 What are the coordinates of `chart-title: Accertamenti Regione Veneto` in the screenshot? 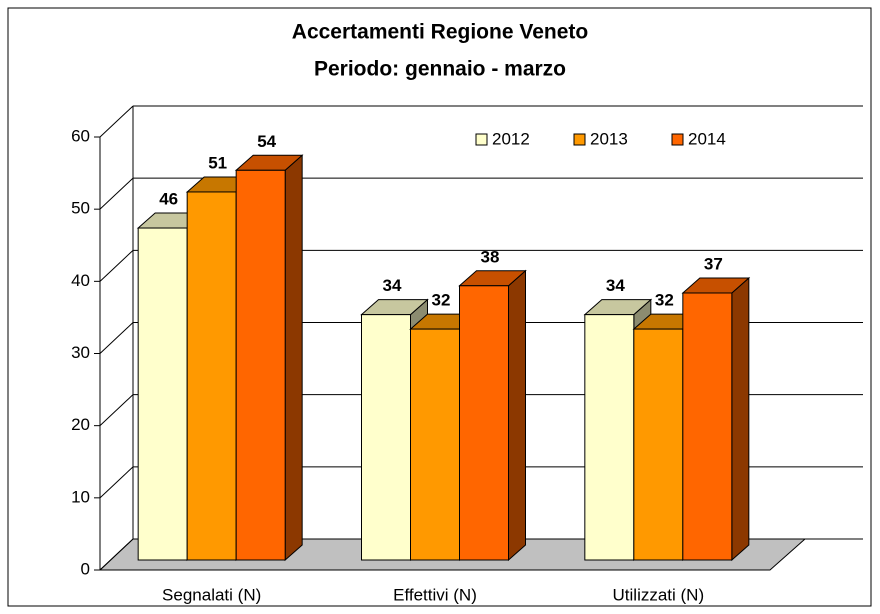 It's located at (440, 32).